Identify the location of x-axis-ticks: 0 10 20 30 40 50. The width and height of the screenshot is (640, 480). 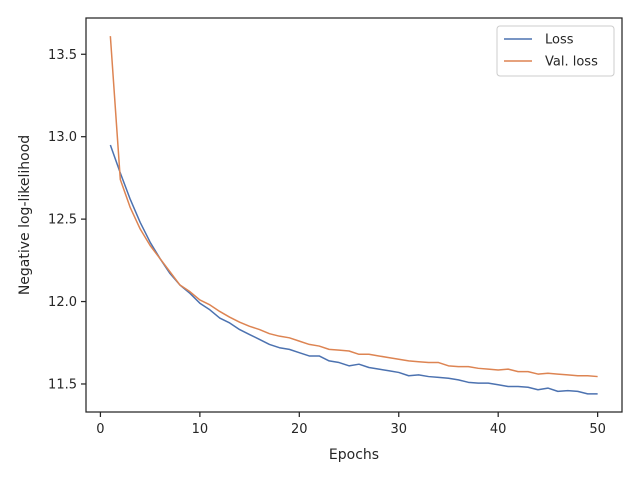
(351, 424).